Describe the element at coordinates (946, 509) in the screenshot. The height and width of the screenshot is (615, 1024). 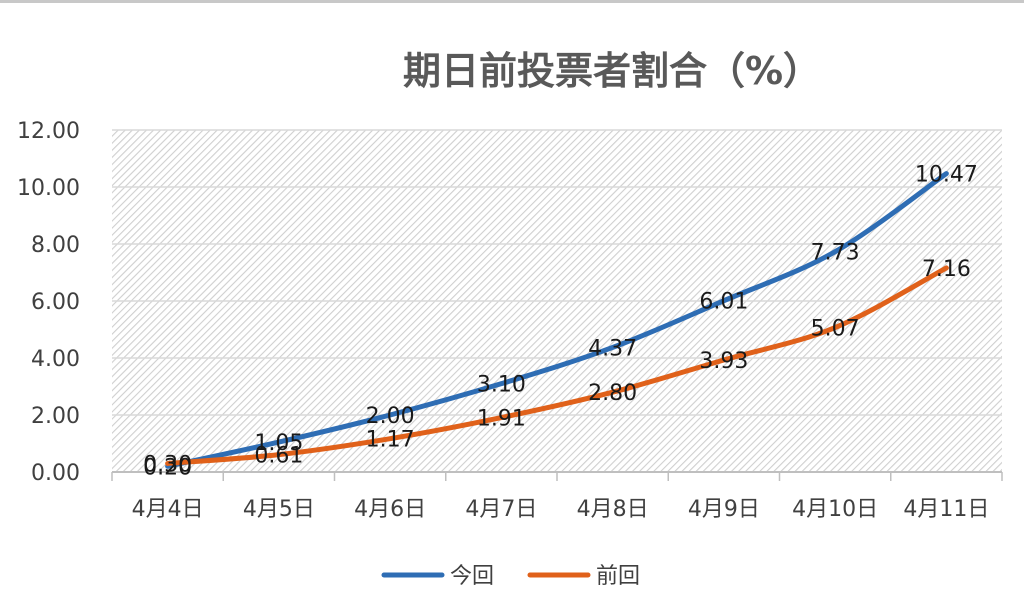
I see `x-tick-label: 4月11日` at that location.